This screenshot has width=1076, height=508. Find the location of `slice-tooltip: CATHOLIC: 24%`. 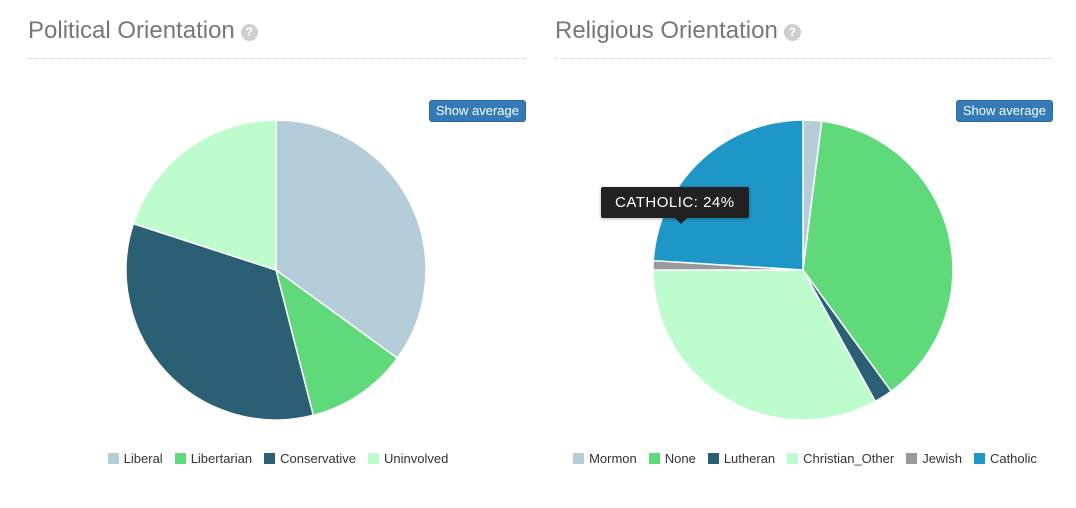

slice-tooltip: CATHOLIC: 24% is located at coordinates (675, 205).